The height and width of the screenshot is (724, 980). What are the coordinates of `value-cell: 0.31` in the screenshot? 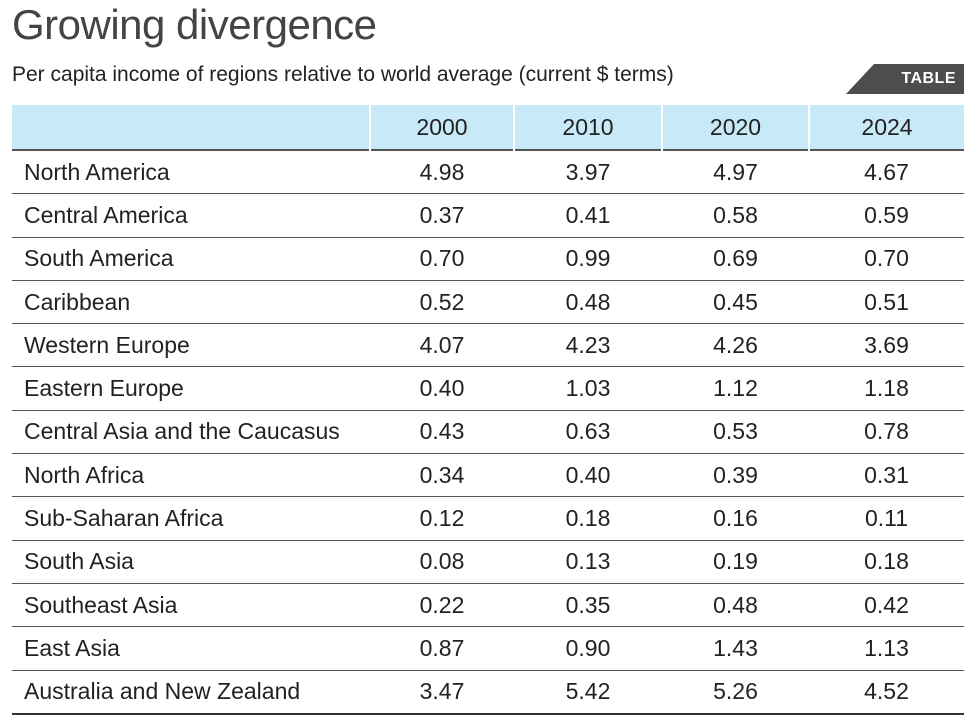 It's located at (886, 474).